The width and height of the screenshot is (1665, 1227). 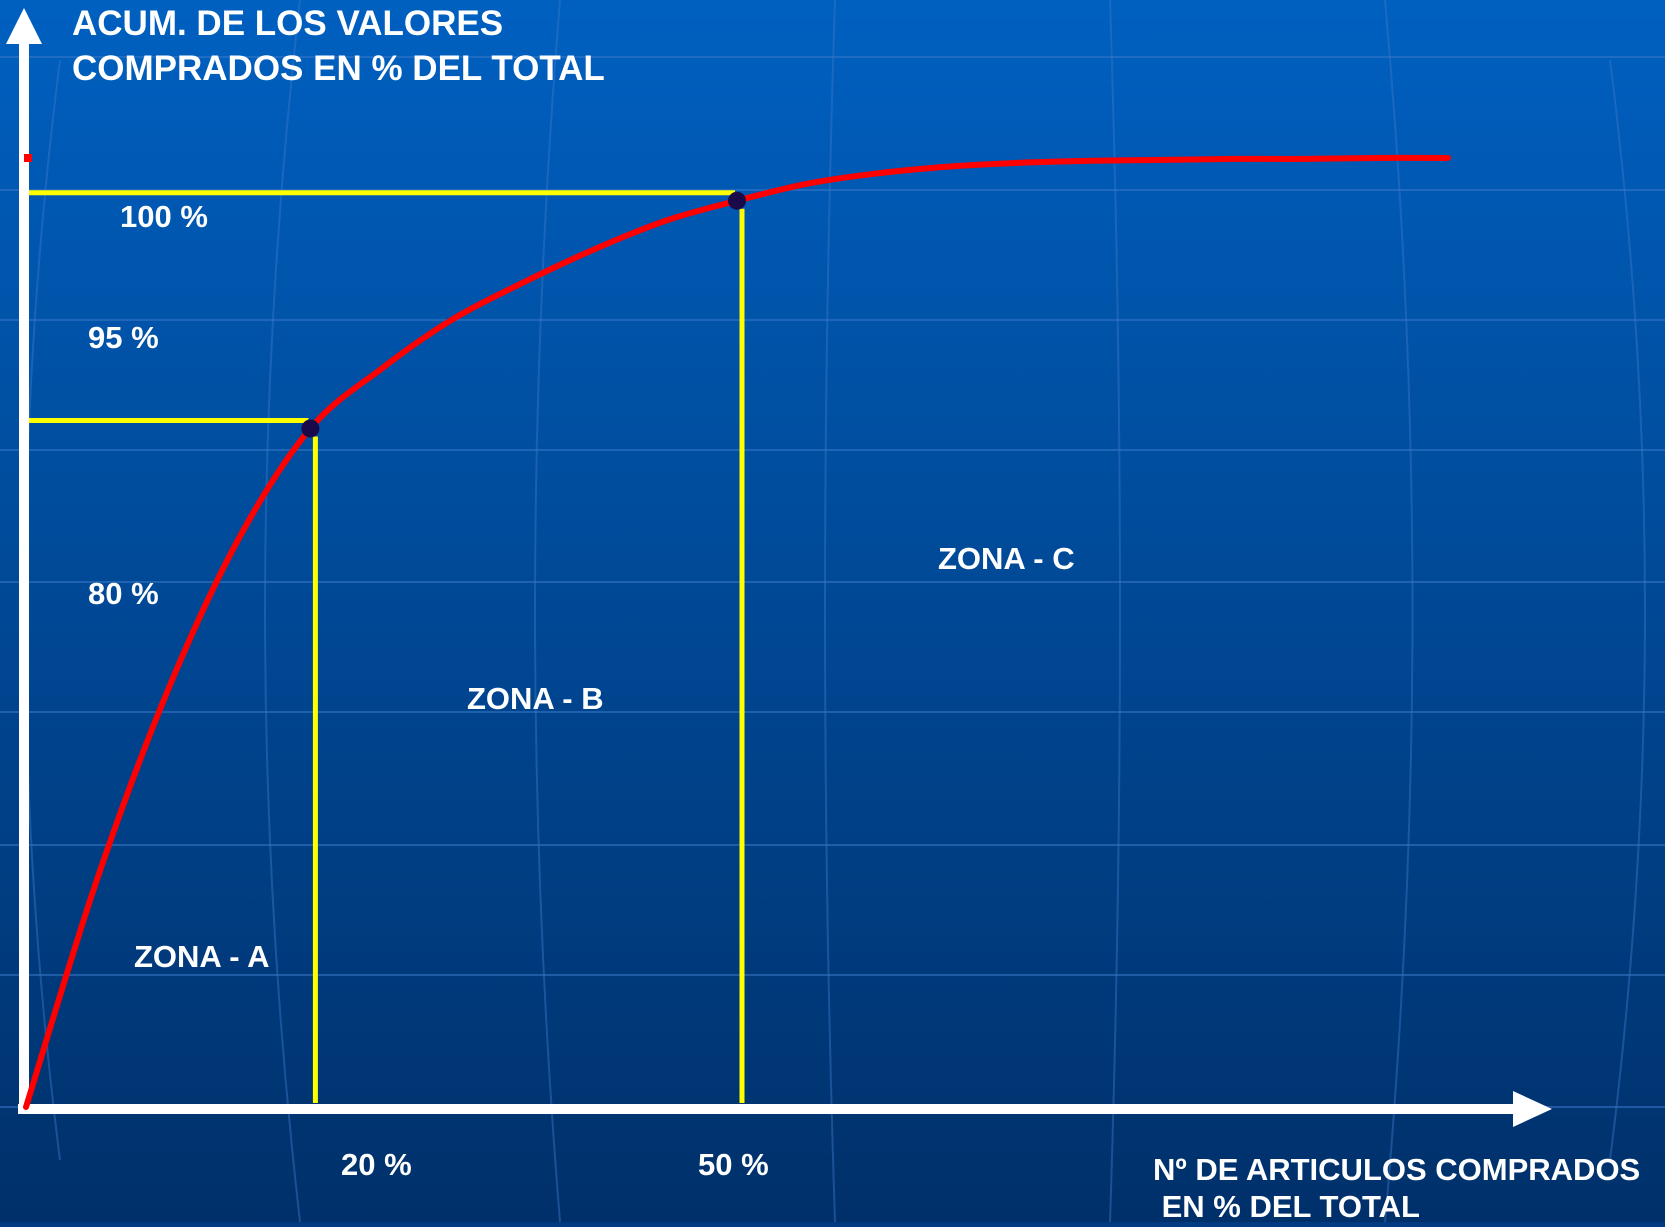 I want to click on zone-b-label: ZONA - B, so click(x=535, y=698).